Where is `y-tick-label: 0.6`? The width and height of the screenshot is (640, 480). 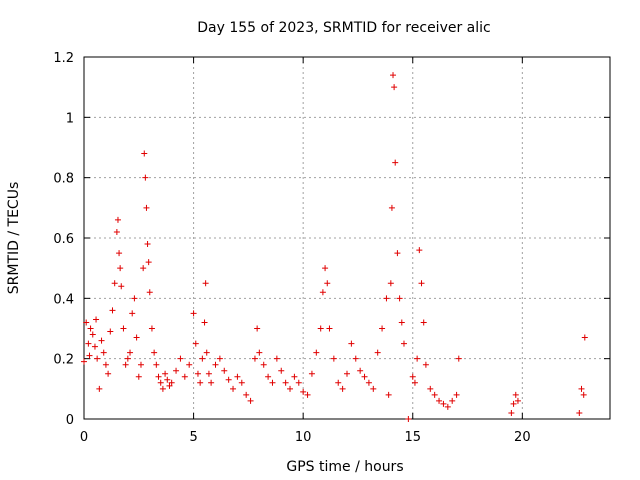 y-tick-label: 0.6 is located at coordinates (63, 239).